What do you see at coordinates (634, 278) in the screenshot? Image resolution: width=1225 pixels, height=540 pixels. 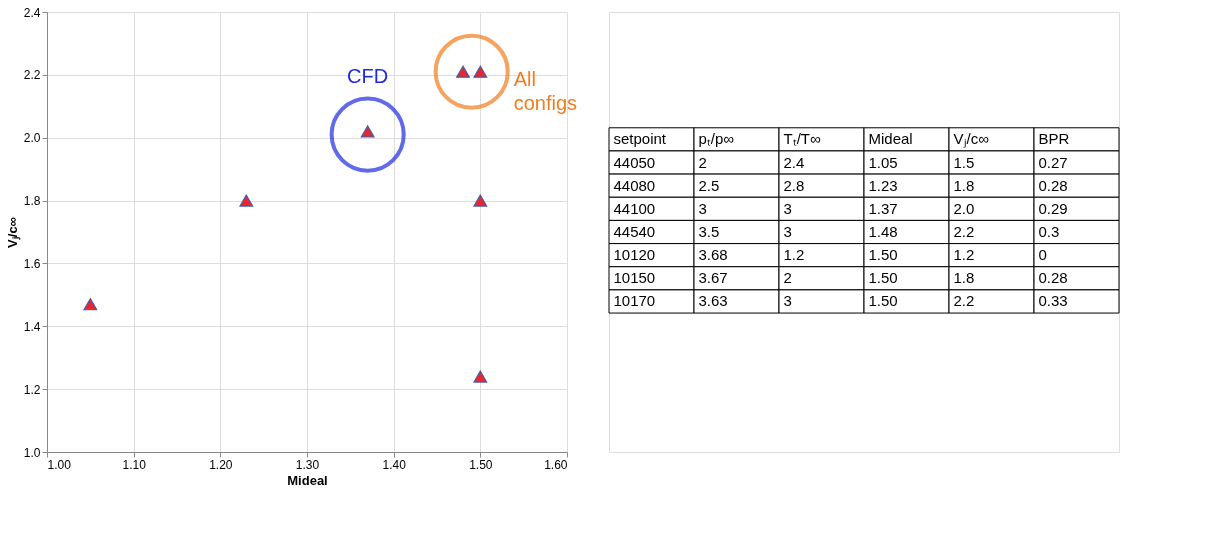 I see `text: 10150` at bounding box center [634, 278].